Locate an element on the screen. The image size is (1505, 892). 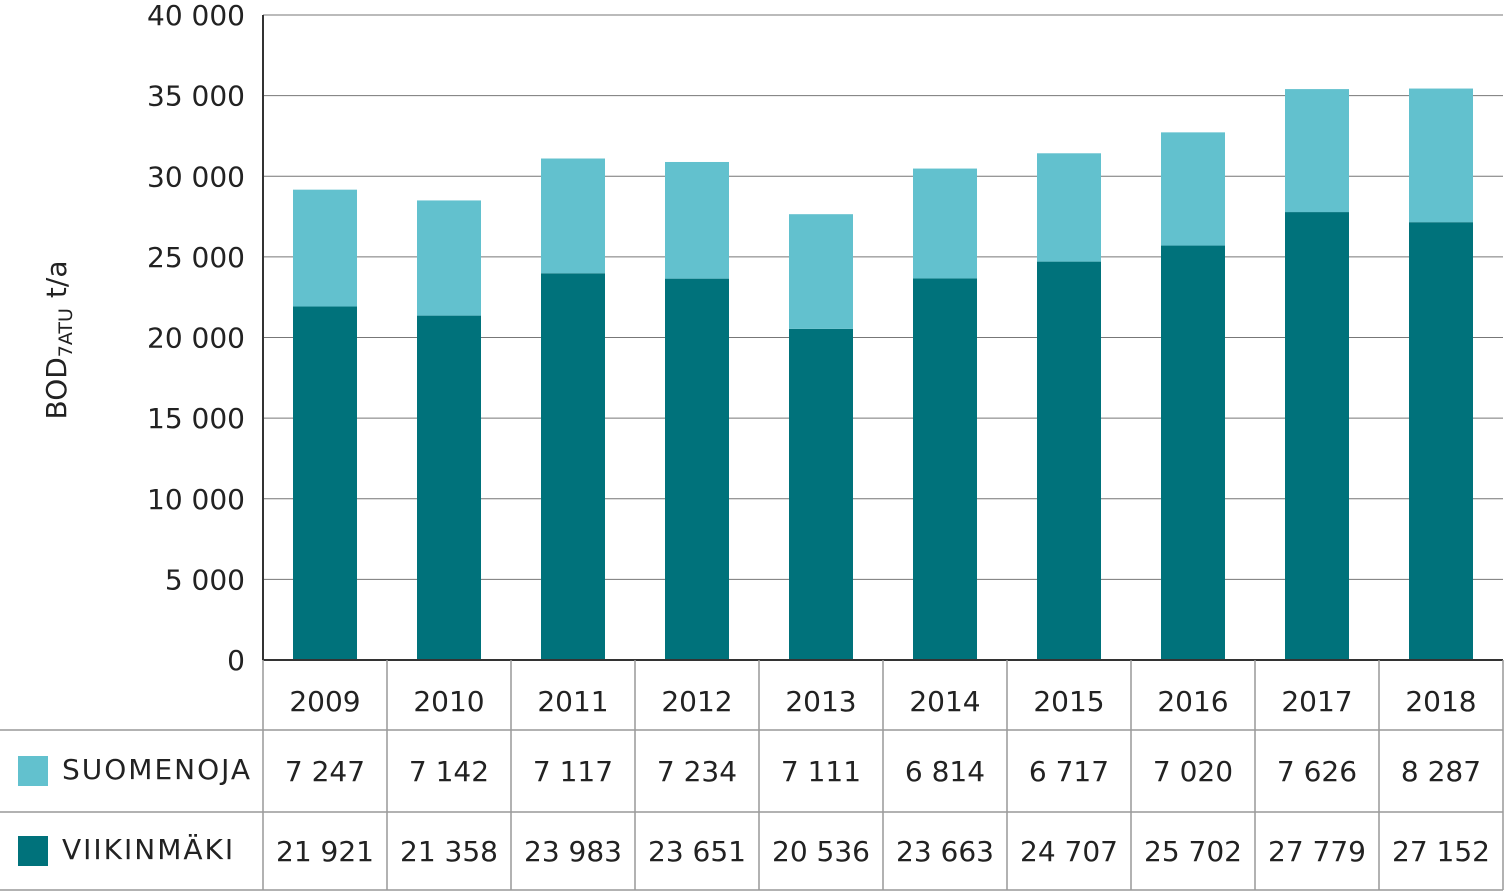
y-tick-label: 25 000 is located at coordinates (196, 257).